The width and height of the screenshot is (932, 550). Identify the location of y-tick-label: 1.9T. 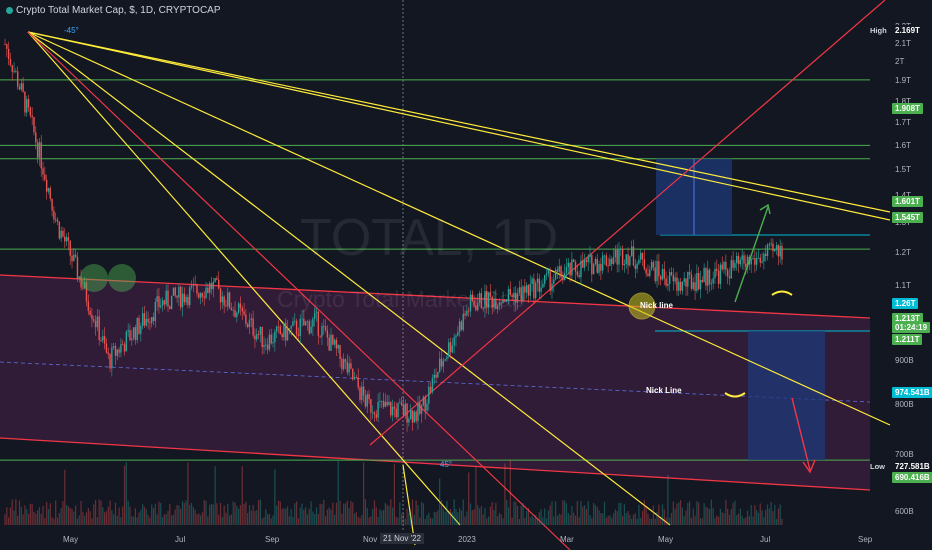
(903, 81).